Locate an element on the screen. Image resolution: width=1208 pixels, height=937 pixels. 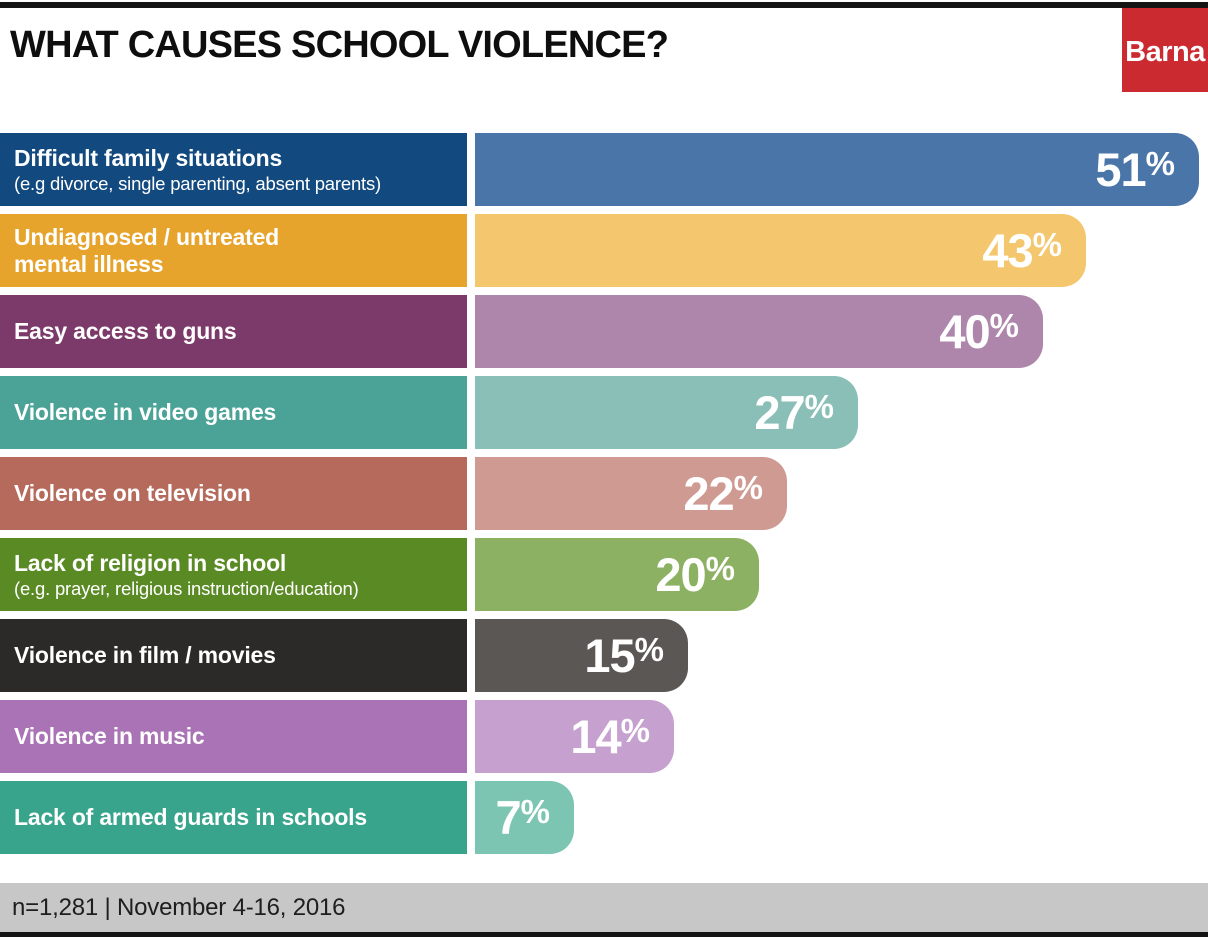
page-title: WHAT CAUSES SCHOOL VIOLENCE? is located at coordinates (339, 45).